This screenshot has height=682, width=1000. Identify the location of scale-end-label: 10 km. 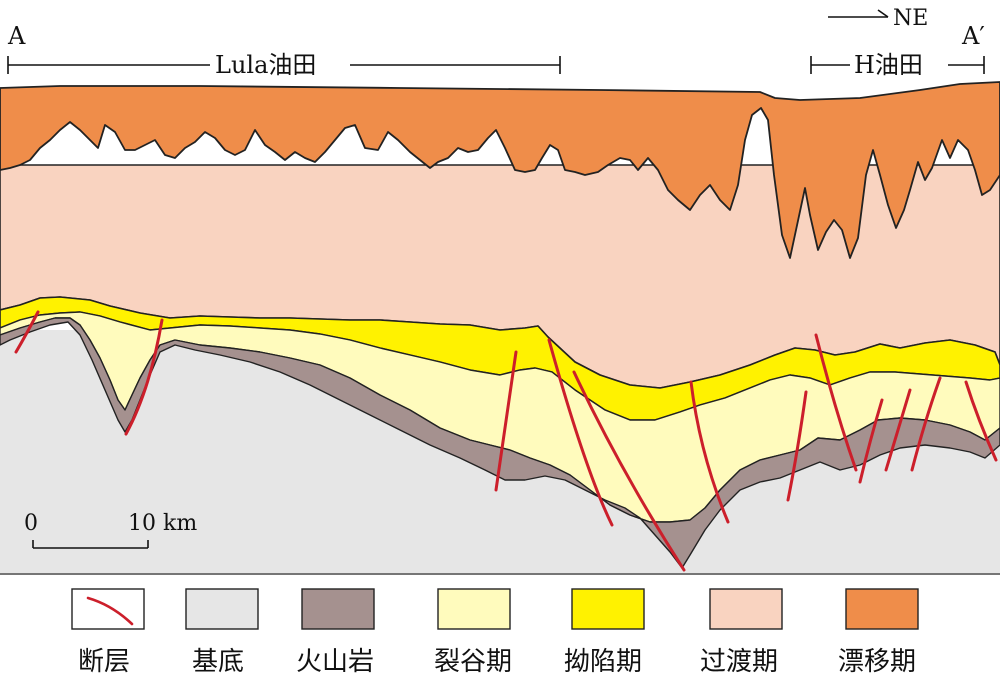
(162, 523).